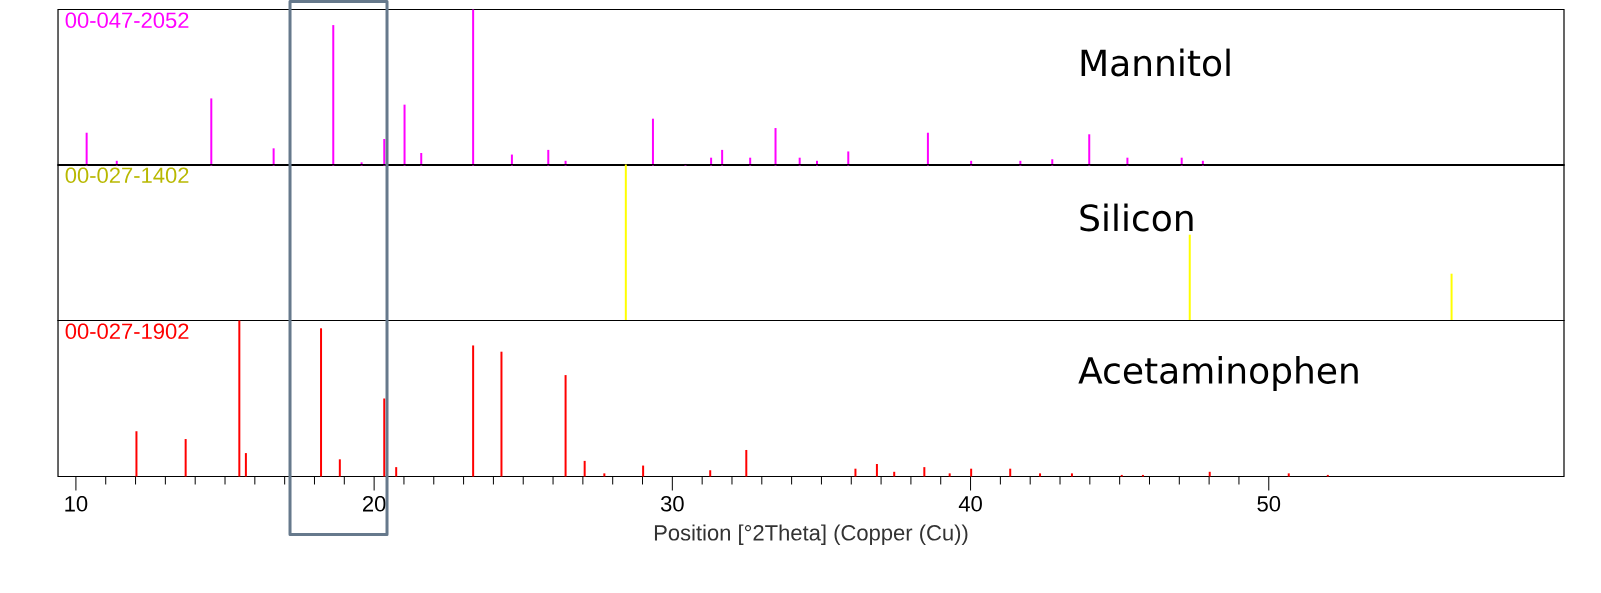 This screenshot has width=1601, height=593. What do you see at coordinates (1269, 503) in the screenshot?
I see `x-tick-label: 50` at bounding box center [1269, 503].